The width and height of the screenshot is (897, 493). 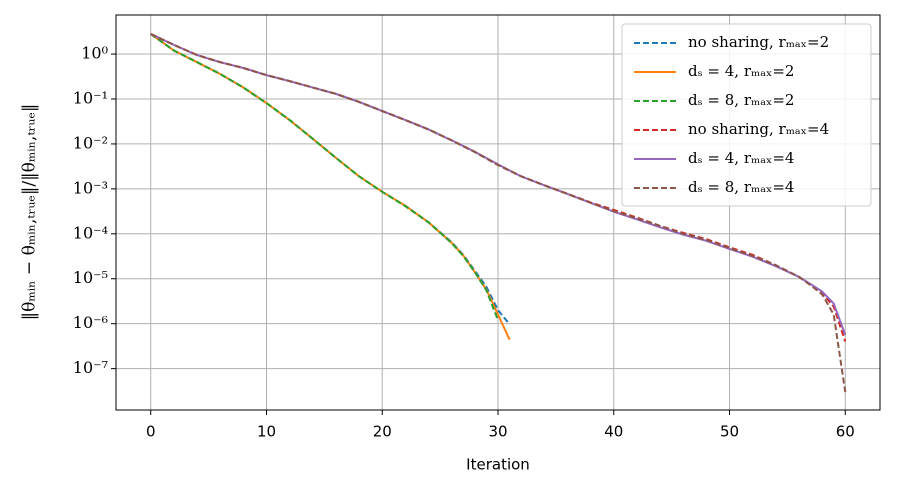 What do you see at coordinates (729, 432) in the screenshot?
I see `x-tick-label: 50` at bounding box center [729, 432].